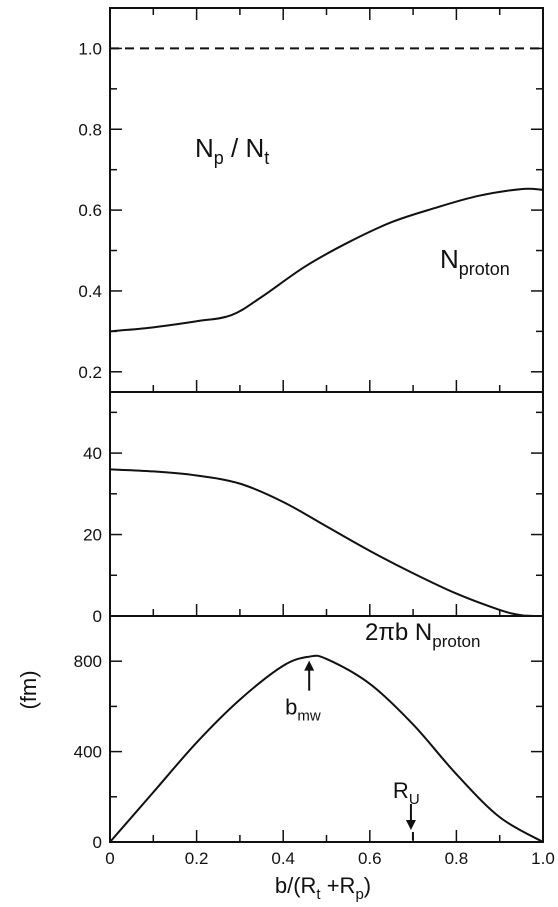  I want to click on series-line-middle, so click(326, 542).